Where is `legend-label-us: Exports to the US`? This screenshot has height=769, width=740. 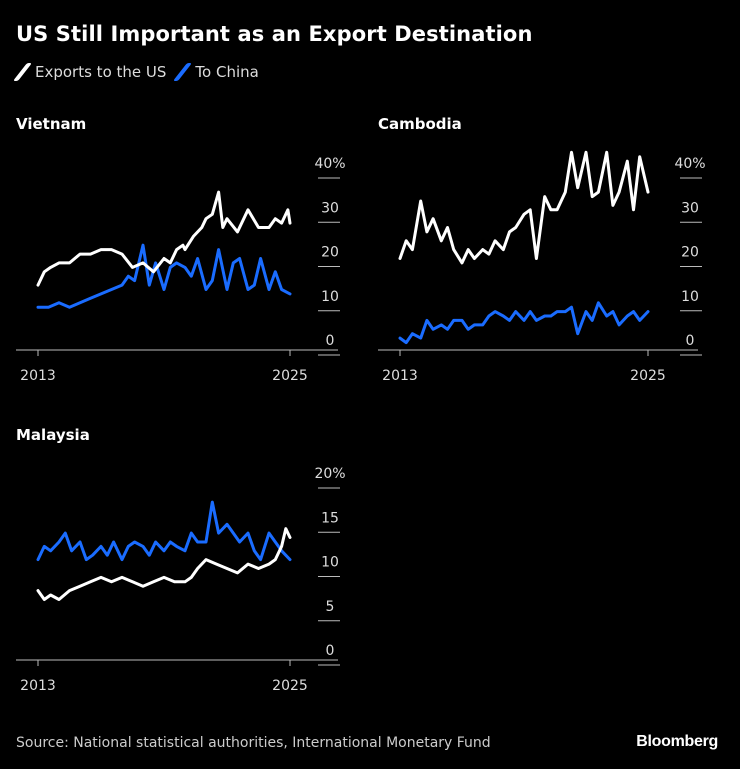 legend-label-us: Exports to the US is located at coordinates (101, 72).